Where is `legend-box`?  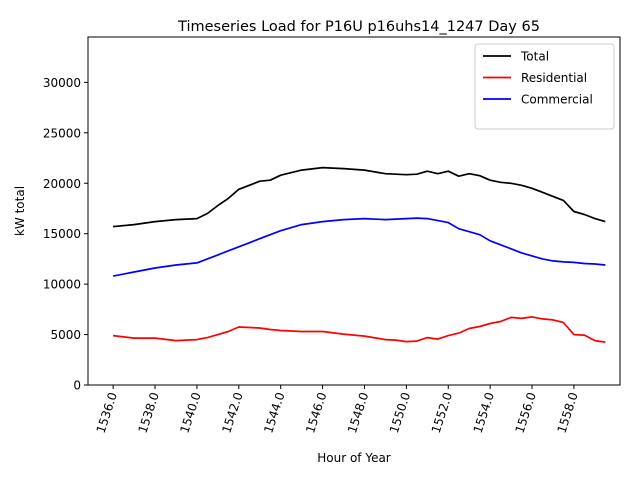 legend-box is located at coordinates (544, 86).